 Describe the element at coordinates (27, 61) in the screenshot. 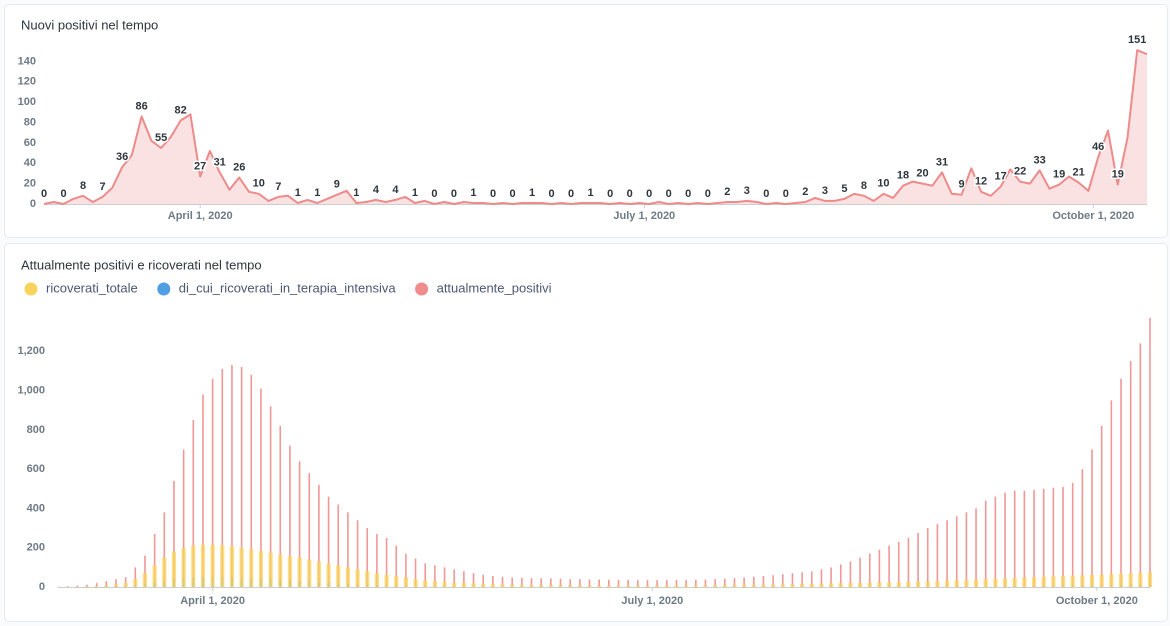

I see `y-tick-label: 140` at that location.